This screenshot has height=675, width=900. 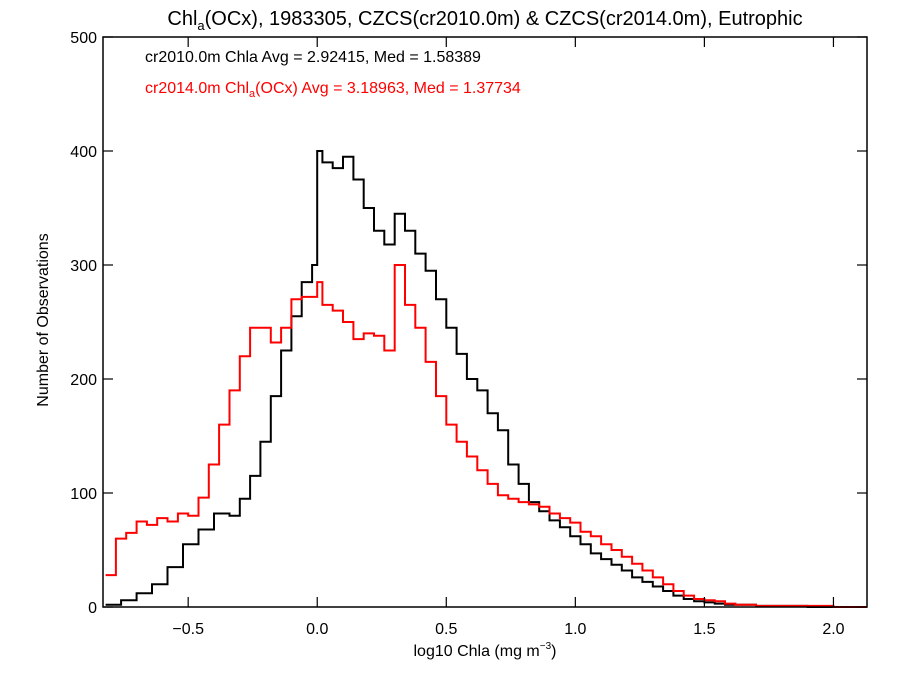 What do you see at coordinates (83, 152) in the screenshot?
I see `y-tick-label: 400` at bounding box center [83, 152].